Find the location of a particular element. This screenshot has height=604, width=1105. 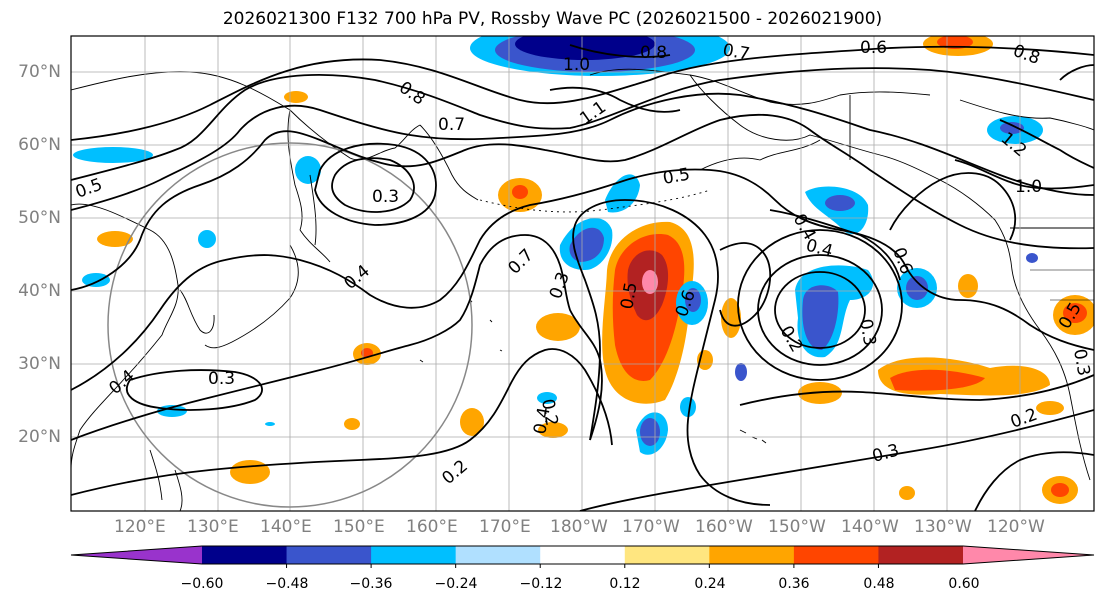

colorbar-tick: 0.24 is located at coordinates (710, 584).